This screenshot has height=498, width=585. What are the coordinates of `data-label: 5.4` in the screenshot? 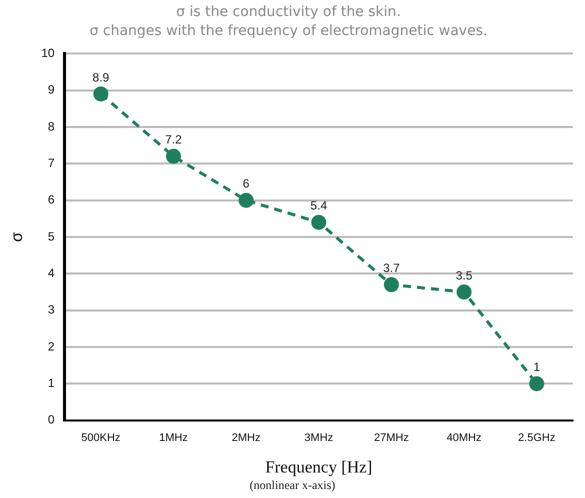 It's located at (319, 205).